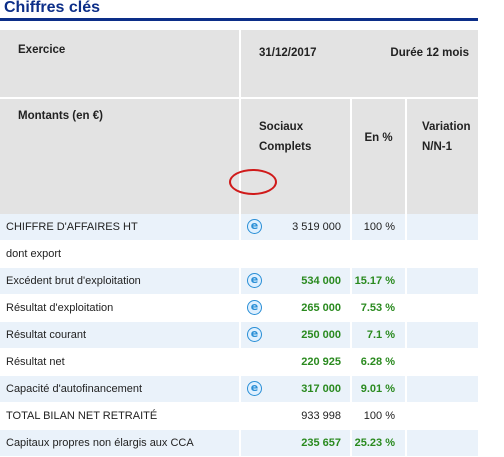  I want to click on montants-label: Montants (en €), so click(60, 116).